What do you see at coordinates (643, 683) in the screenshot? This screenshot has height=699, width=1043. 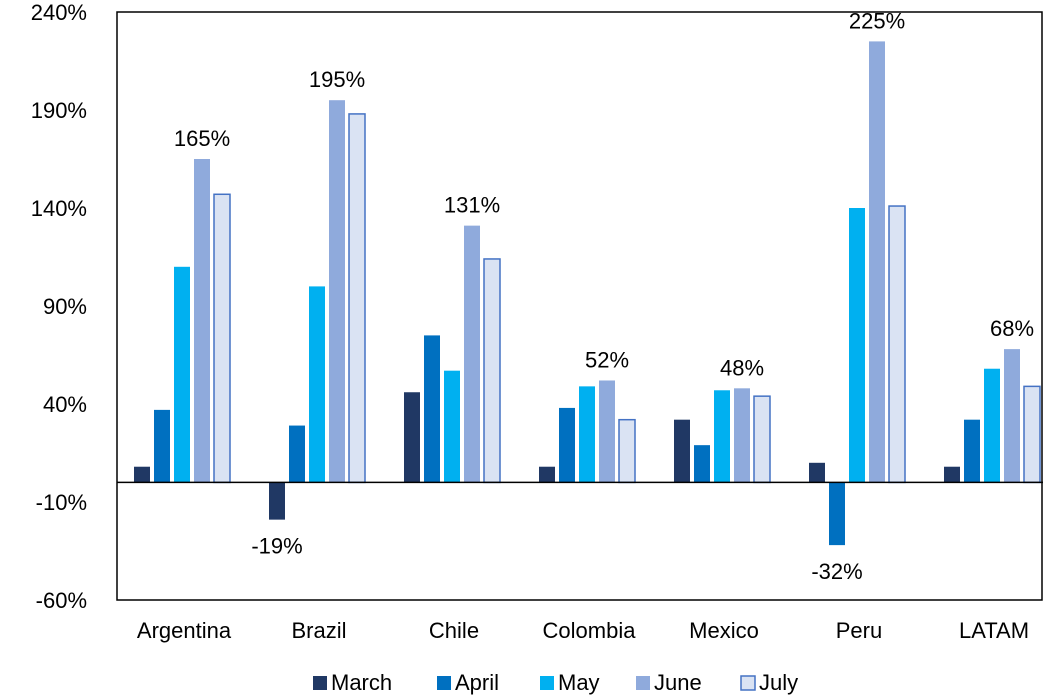 I see `legend-swatch-june` at bounding box center [643, 683].